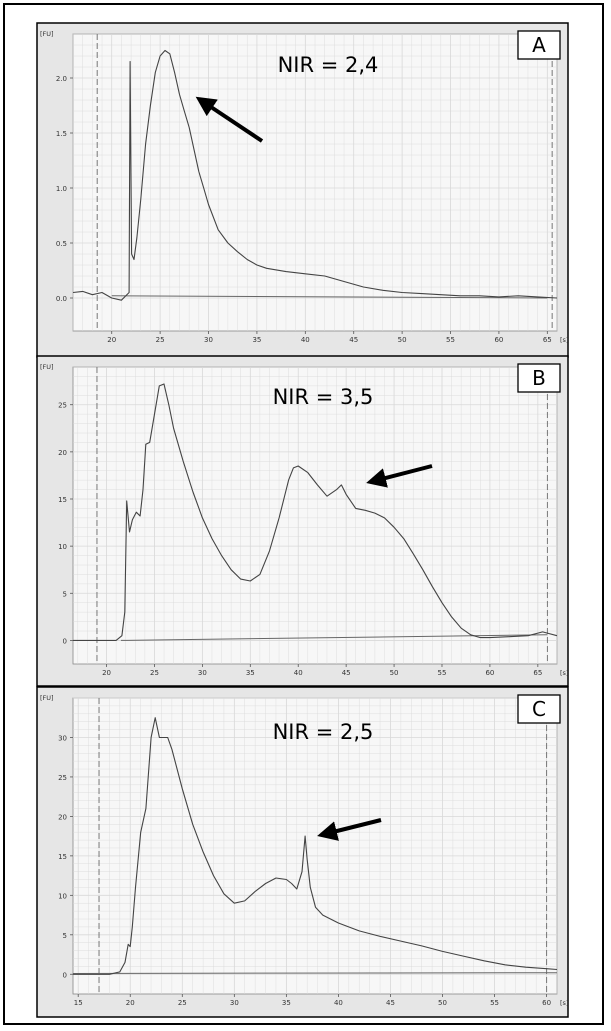 This screenshot has width=611, height=1031. I want to click on panel-letter: C, so click(539, 709).